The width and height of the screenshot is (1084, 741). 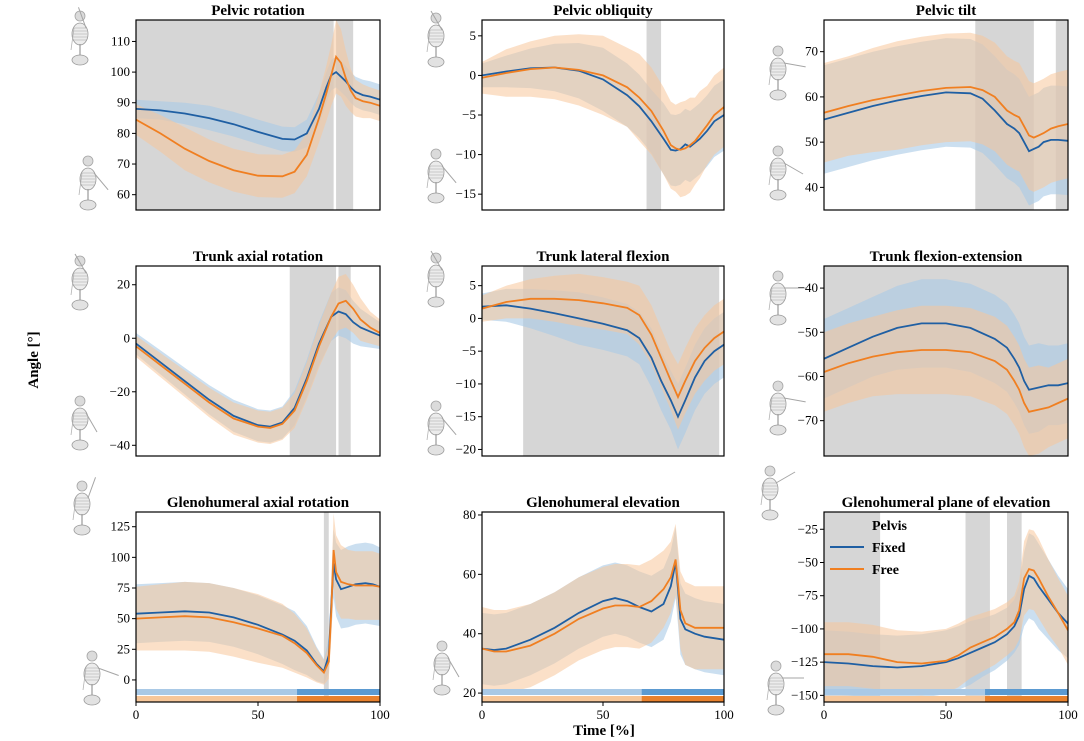 I want to click on chart-title: Trunk axial rotation, so click(x=258, y=257).